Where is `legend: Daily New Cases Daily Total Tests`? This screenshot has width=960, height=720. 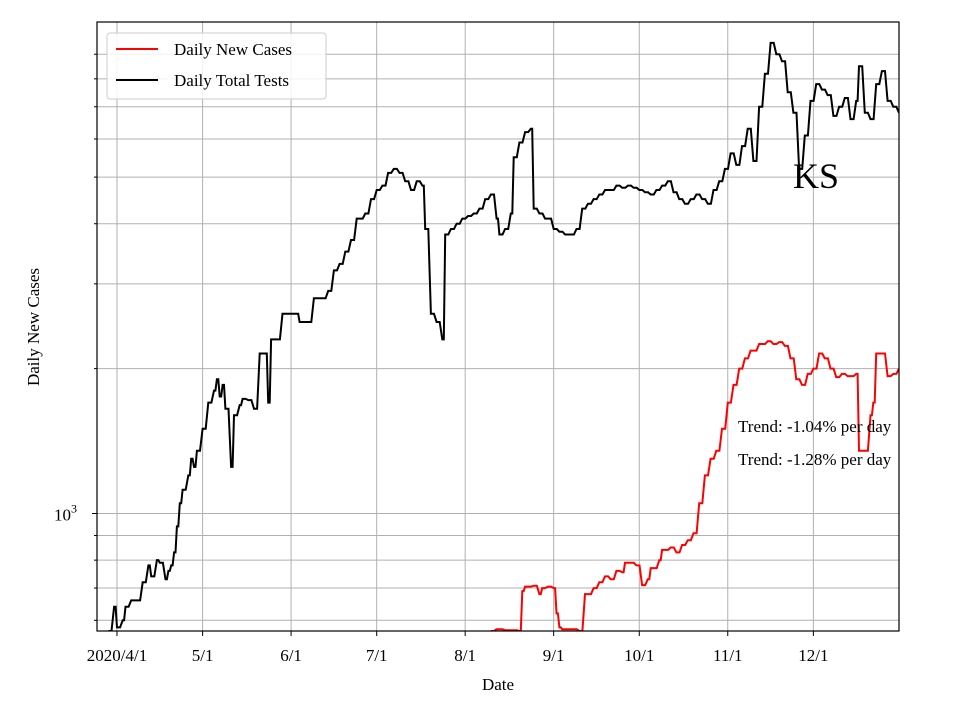 legend: Daily New Cases Daily Total Tests is located at coordinates (216, 66).